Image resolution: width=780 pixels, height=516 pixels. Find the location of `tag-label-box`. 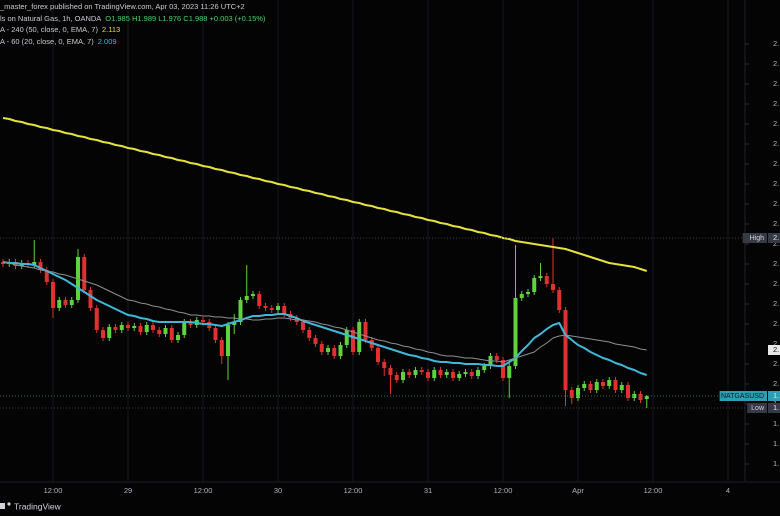

tag-label-box is located at coordinates (743, 396).